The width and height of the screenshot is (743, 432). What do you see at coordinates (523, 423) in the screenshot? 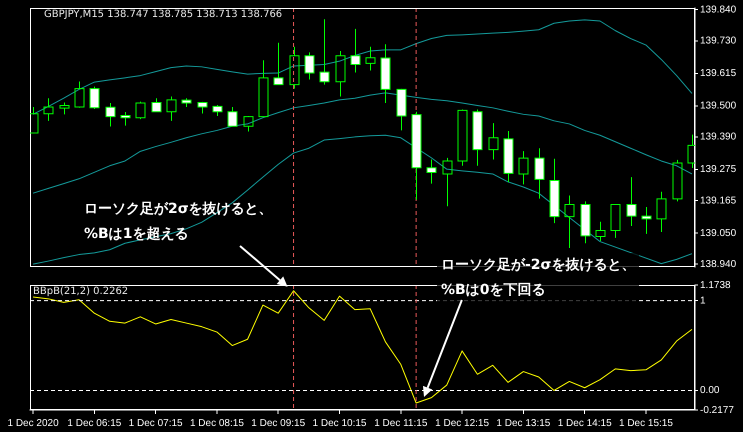
I see `x-tick-label: 1 Dec 13:15` at bounding box center [523, 423].